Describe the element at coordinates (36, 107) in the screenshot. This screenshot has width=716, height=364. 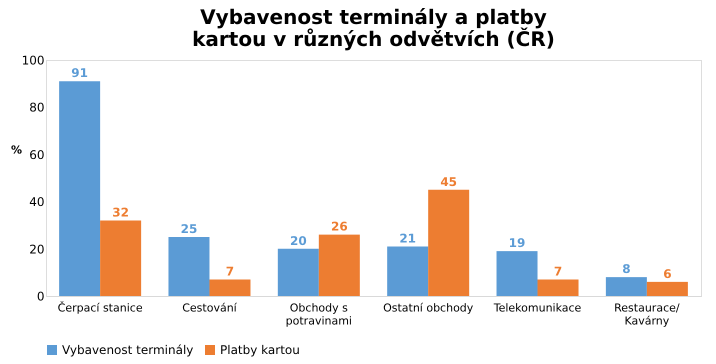
I see `y-tick-label: 80` at that location.